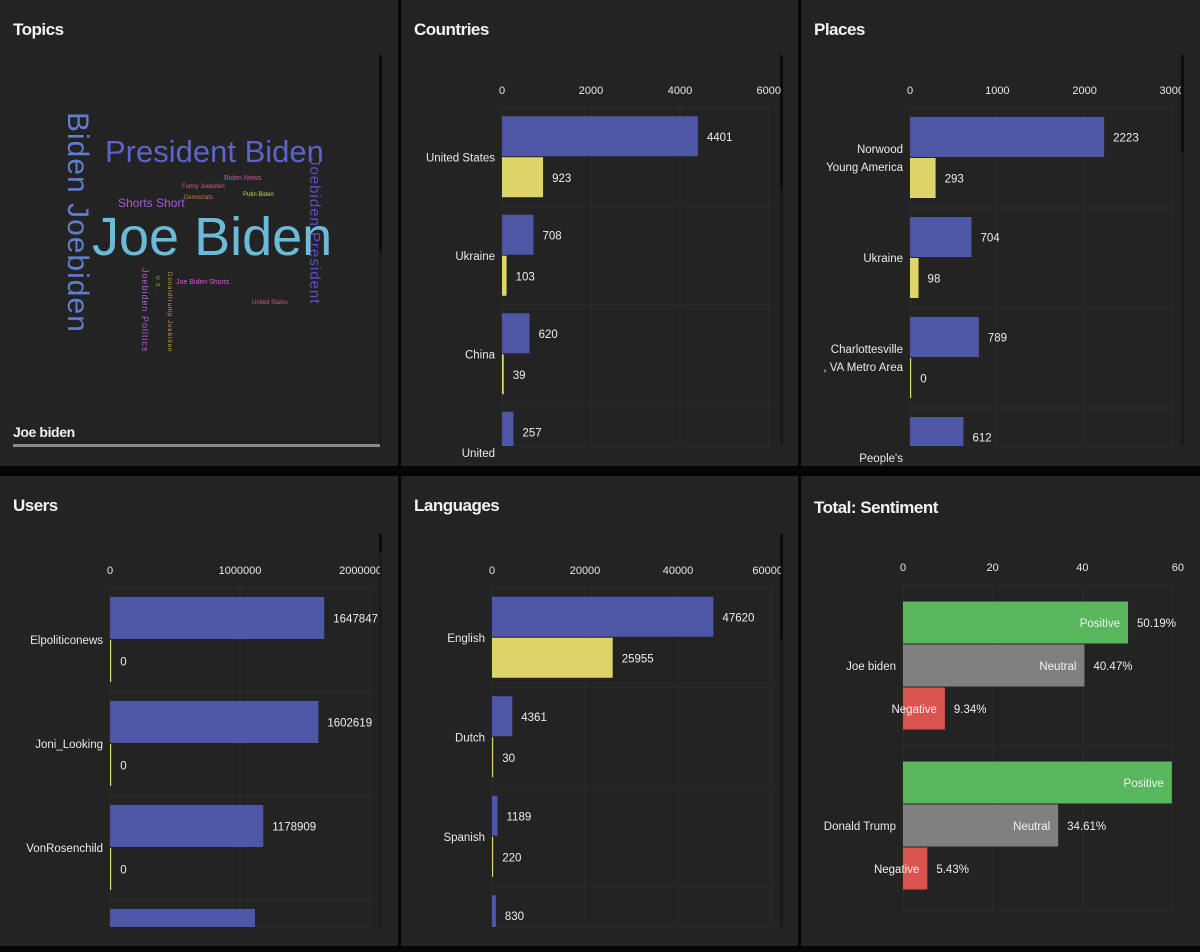  What do you see at coordinates (270, 303) in the screenshot?
I see `word-cloud-term: United States` at bounding box center [270, 303].